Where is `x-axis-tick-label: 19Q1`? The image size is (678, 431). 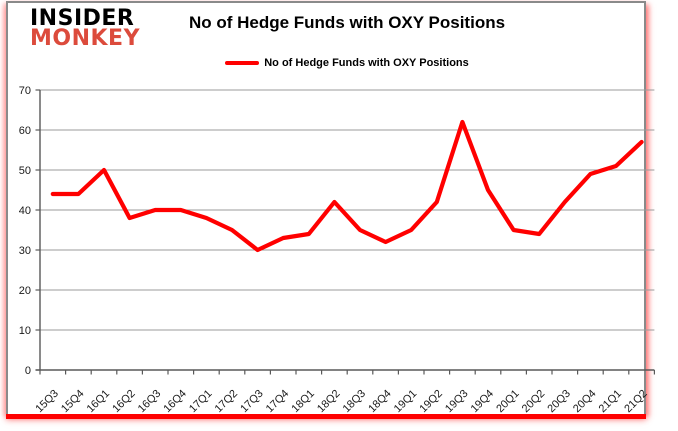
x-axis-tick-label: 19Q1 is located at coordinates (406, 402).